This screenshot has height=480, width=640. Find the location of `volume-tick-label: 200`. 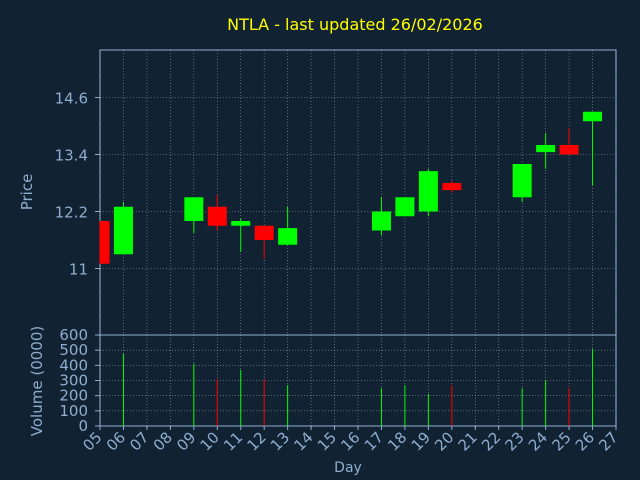

volume-tick-label: 200 is located at coordinates (73, 396).